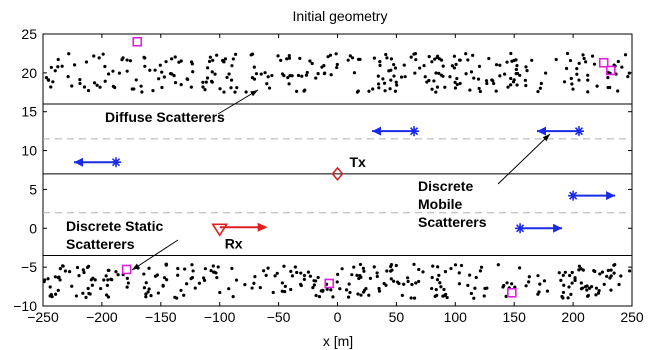  I want to click on diffuse-scatterers-upper, so click(337, 72).